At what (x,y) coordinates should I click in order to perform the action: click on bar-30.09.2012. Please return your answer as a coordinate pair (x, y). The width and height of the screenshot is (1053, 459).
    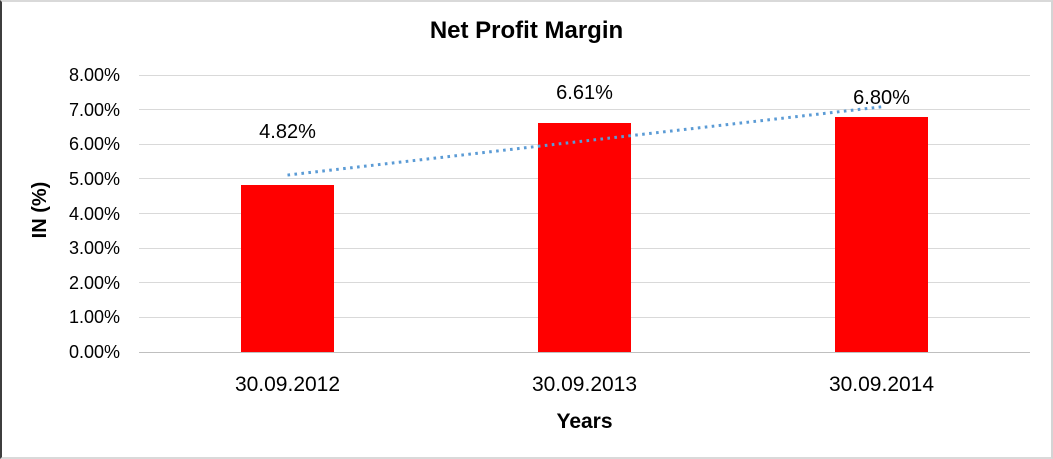
    Looking at the image, I should click on (287, 268).